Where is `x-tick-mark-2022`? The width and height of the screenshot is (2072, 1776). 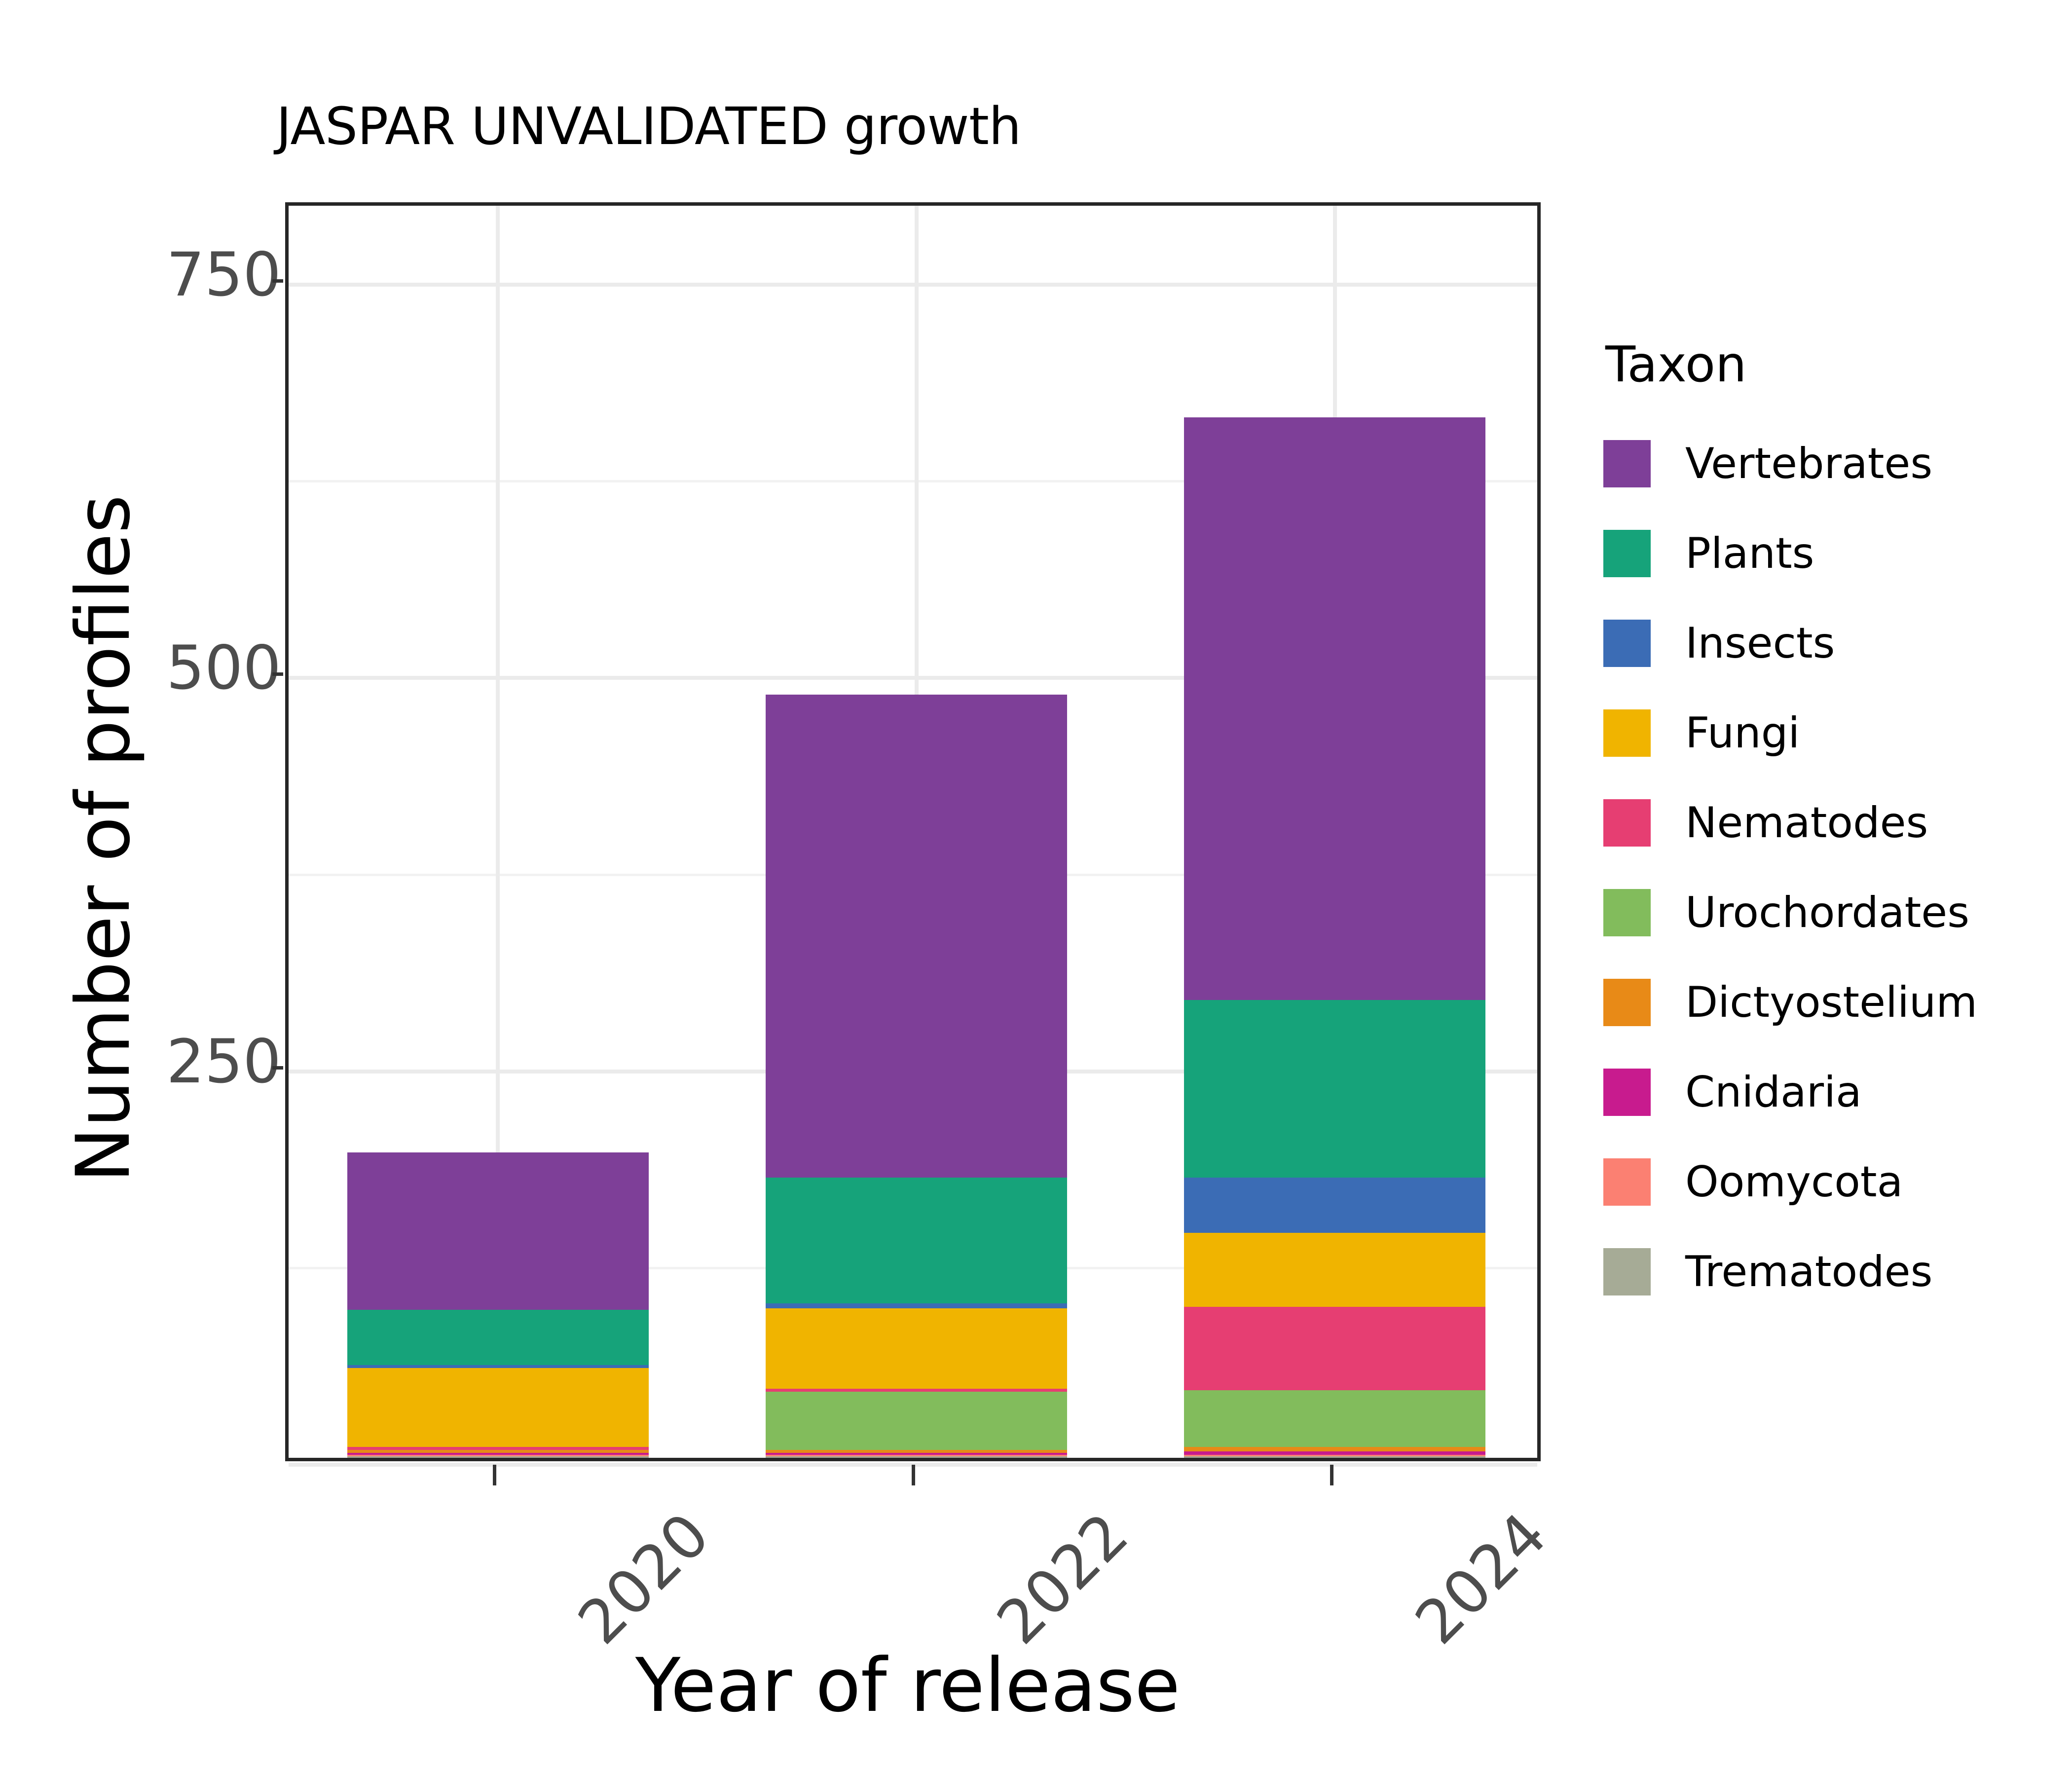 x-tick-mark-2022 is located at coordinates (913, 1475).